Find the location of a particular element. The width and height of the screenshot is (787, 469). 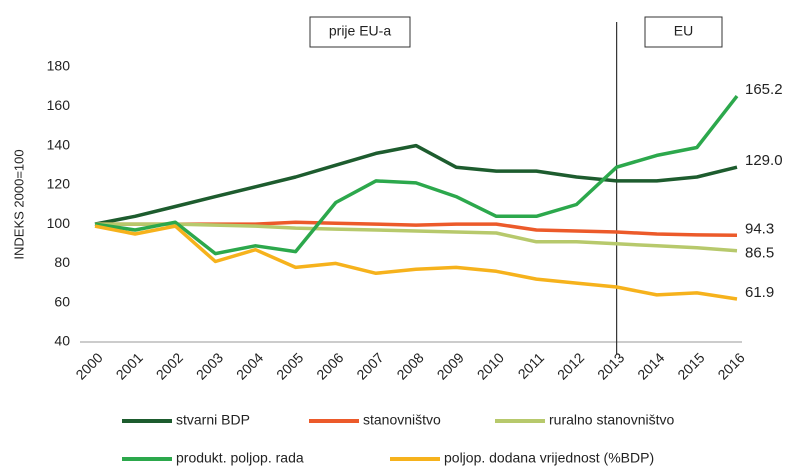

data-label: 165.2 is located at coordinates (764, 89).